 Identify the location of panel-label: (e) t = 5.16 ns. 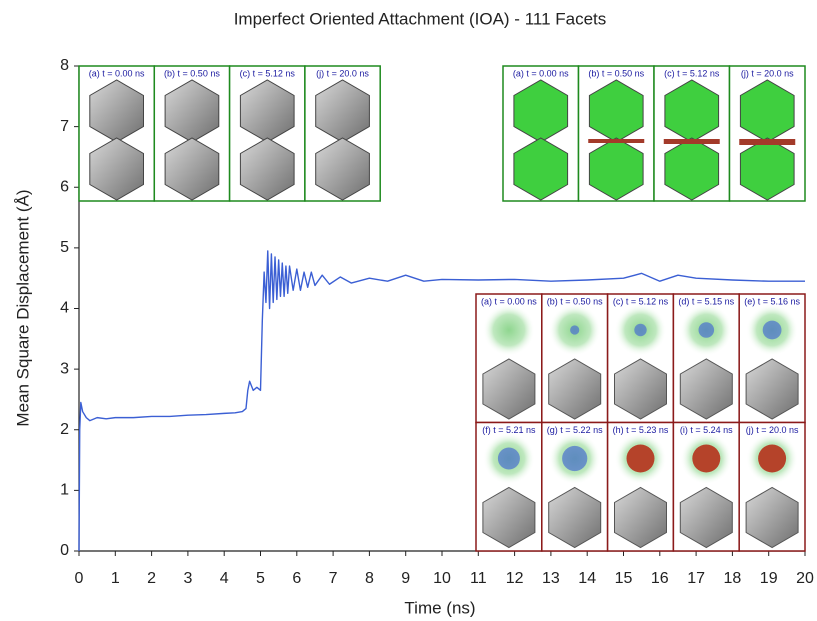
(772, 301).